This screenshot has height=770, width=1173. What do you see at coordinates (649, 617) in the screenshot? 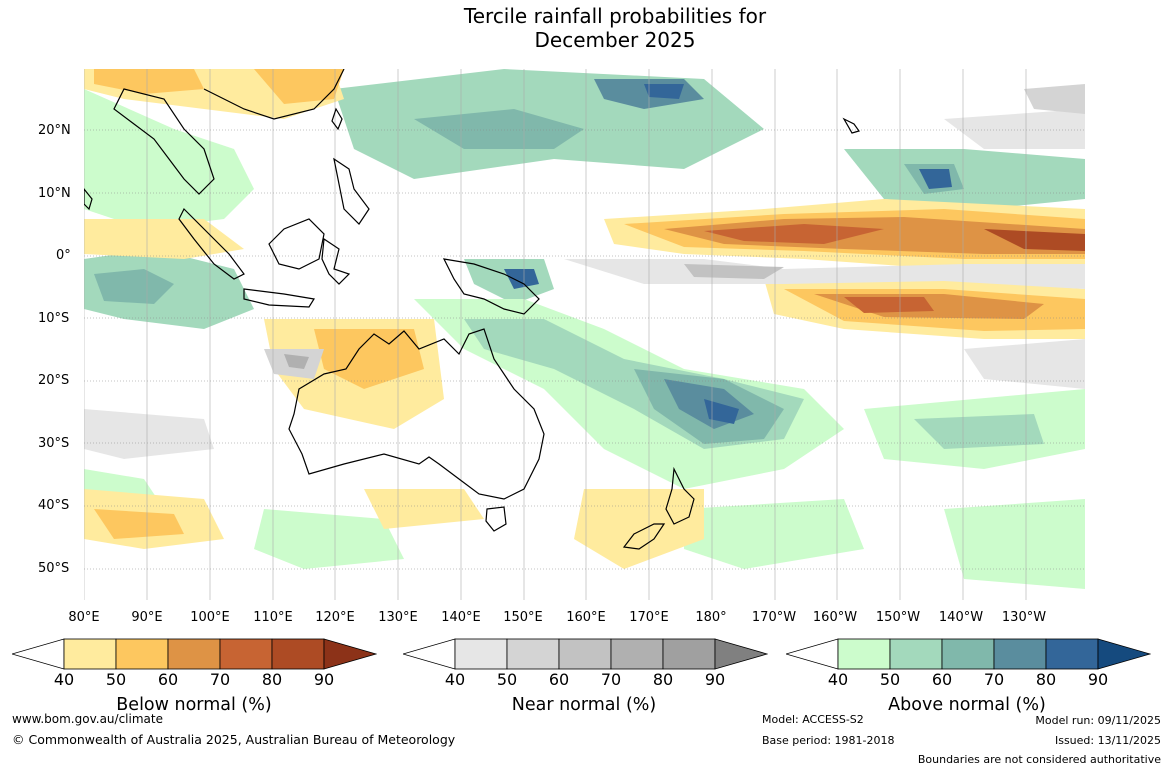
I see `lon-label-170e: 170°E` at bounding box center [649, 617].